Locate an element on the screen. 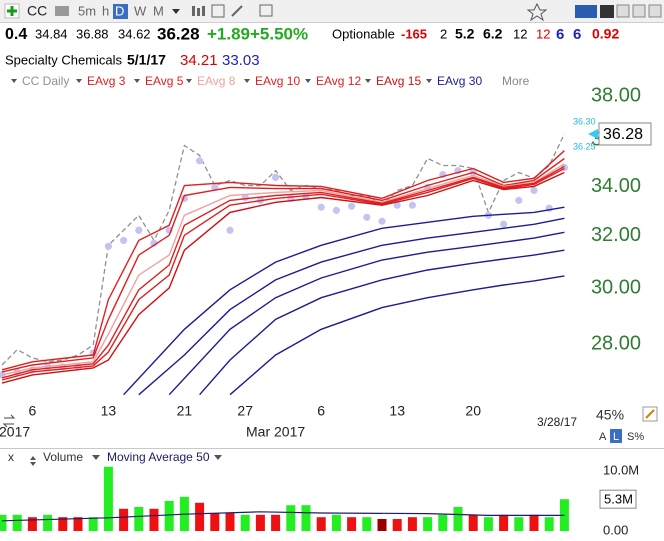  quote-field: 34.84 is located at coordinates (51, 33).